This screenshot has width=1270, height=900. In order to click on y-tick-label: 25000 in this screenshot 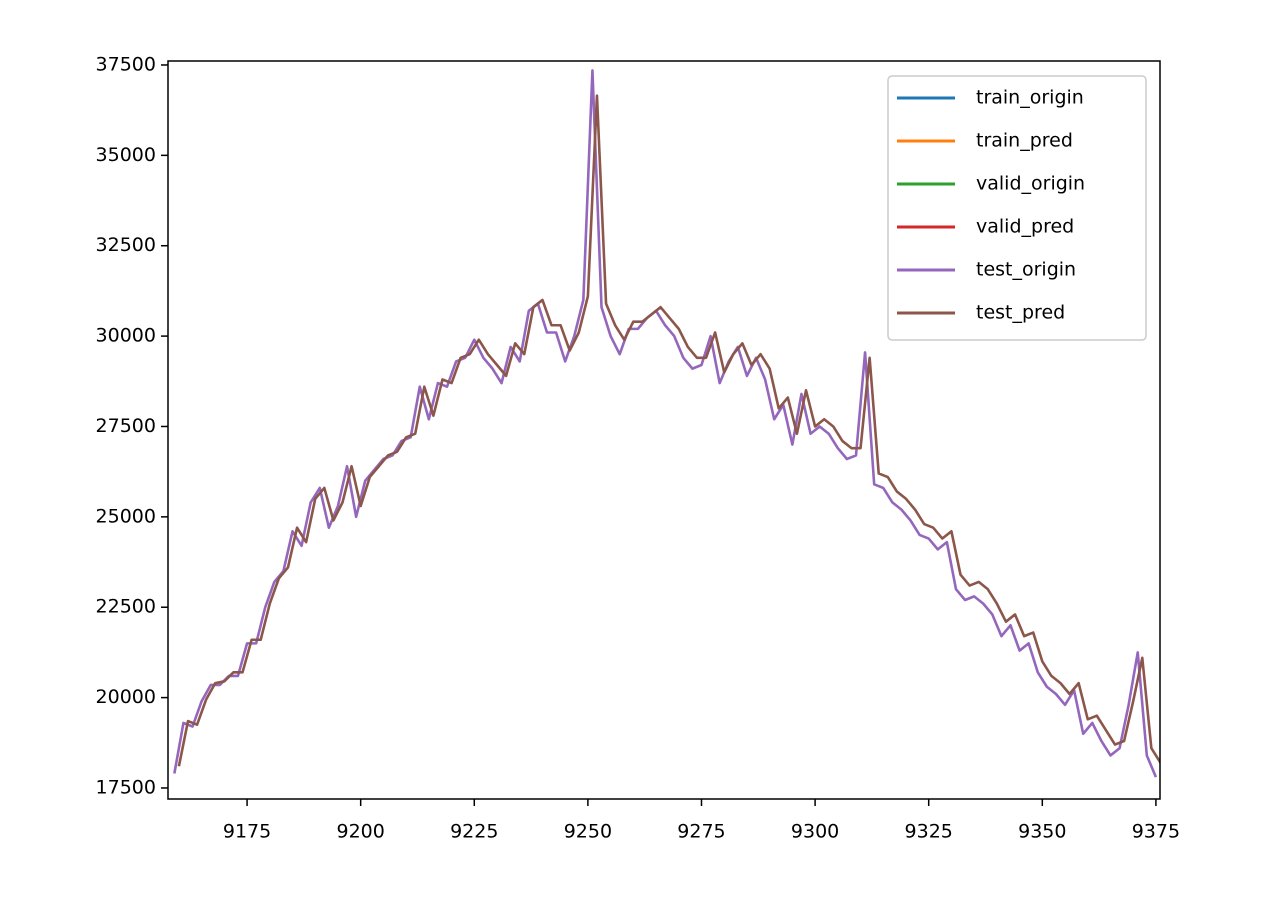, I will do `click(126, 516)`.